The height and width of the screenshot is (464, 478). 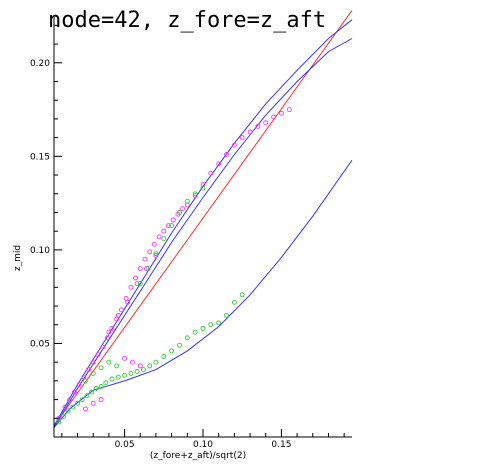 What do you see at coordinates (18, 258) in the screenshot?
I see `y-axis-label: z_mid` at bounding box center [18, 258].